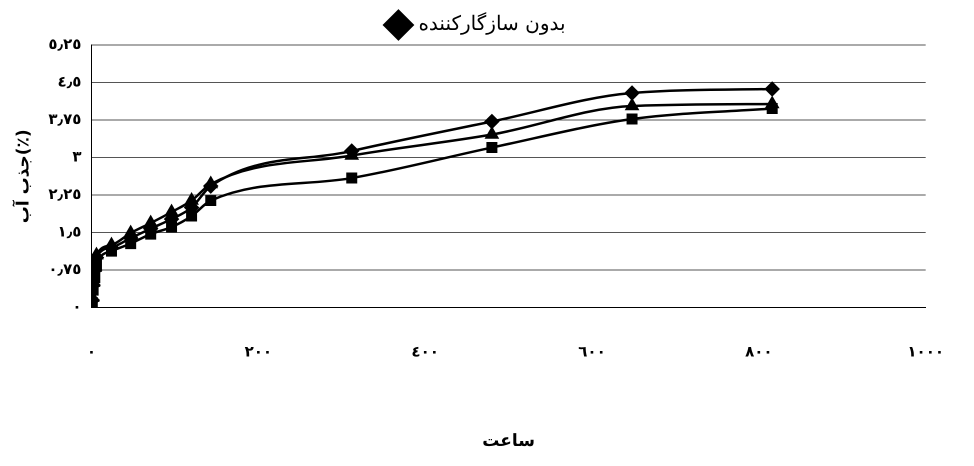  Describe the element at coordinates (70, 231) in the screenshot. I see `y-tick-label: ١٫٥` at that location.